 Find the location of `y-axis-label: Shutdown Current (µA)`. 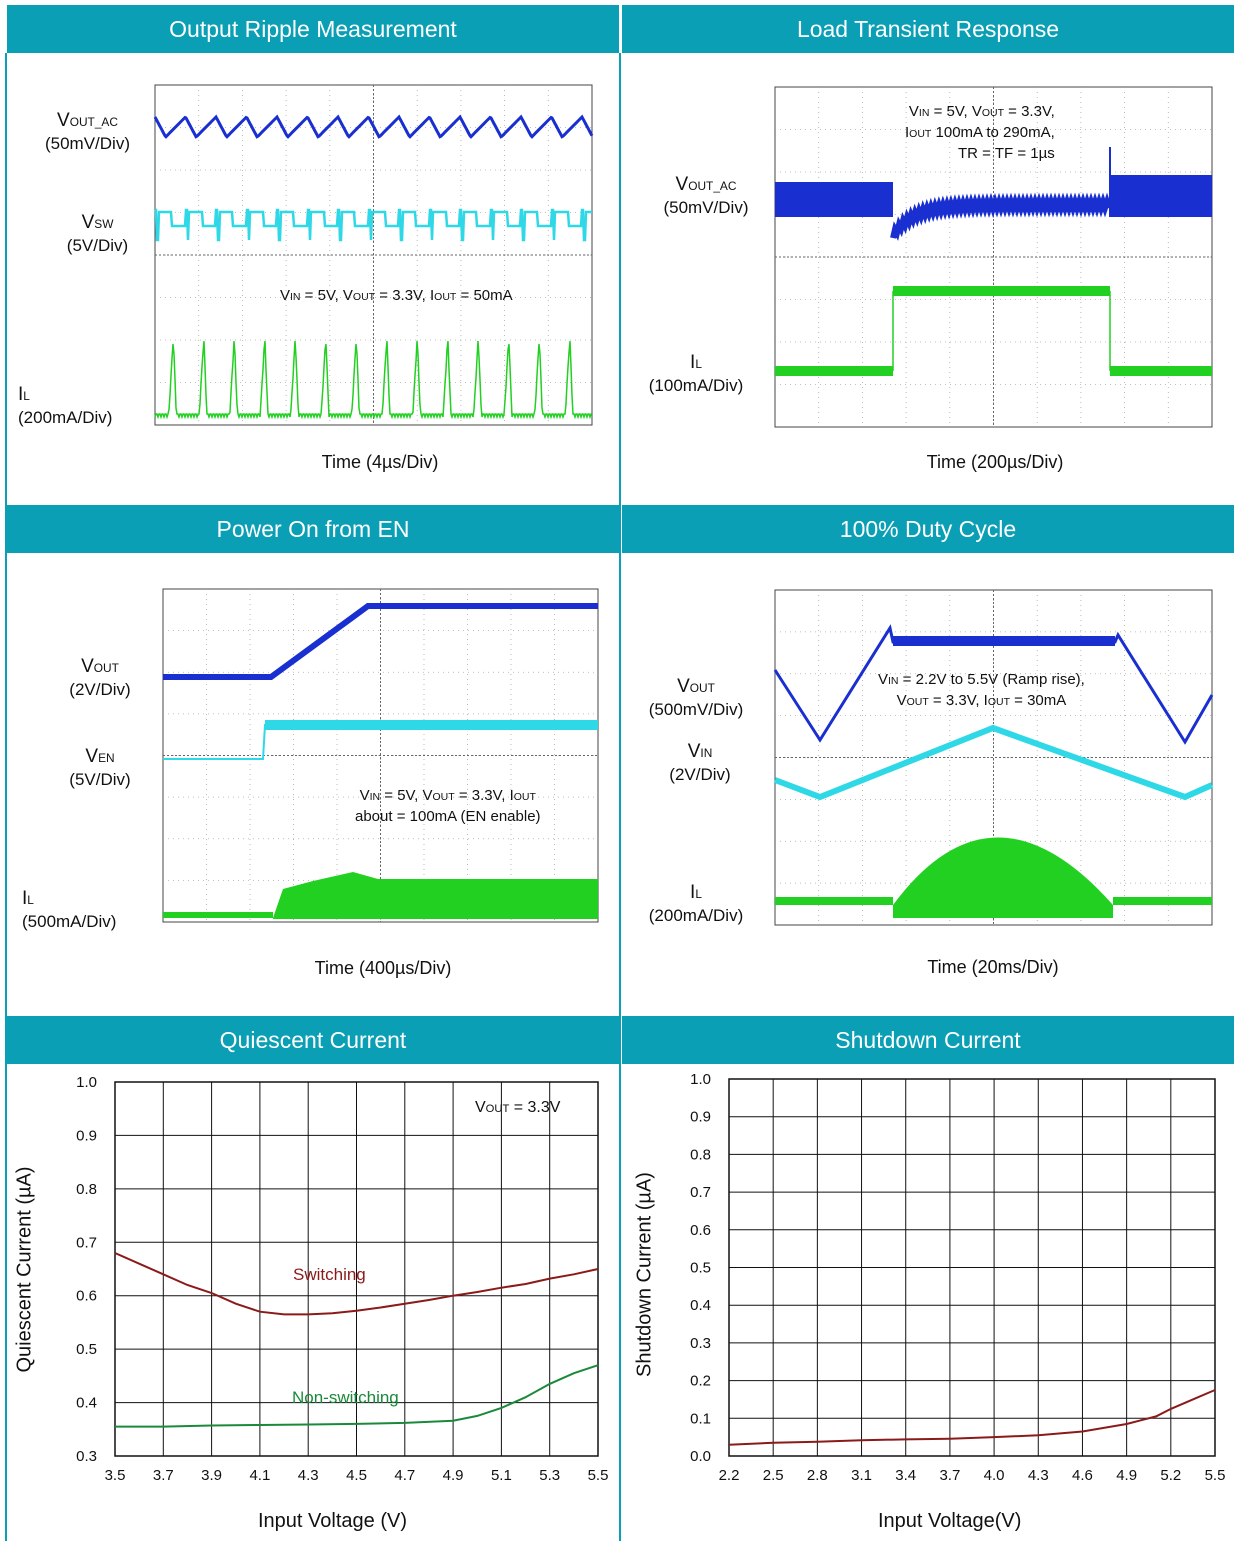

y-axis-label: Shutdown Current (µA) is located at coordinates (644, 1274).